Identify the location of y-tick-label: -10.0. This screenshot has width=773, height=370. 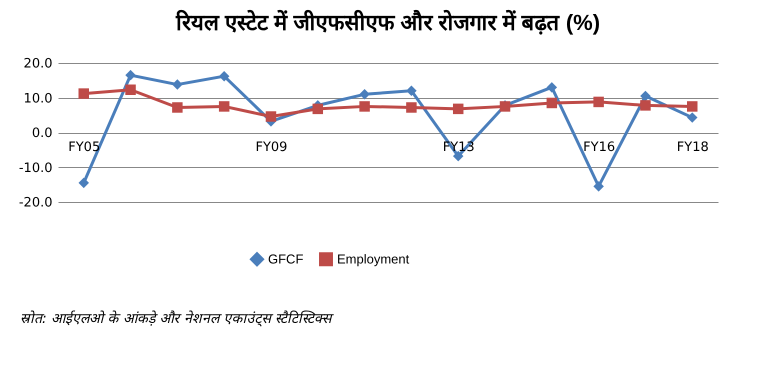
(35, 168).